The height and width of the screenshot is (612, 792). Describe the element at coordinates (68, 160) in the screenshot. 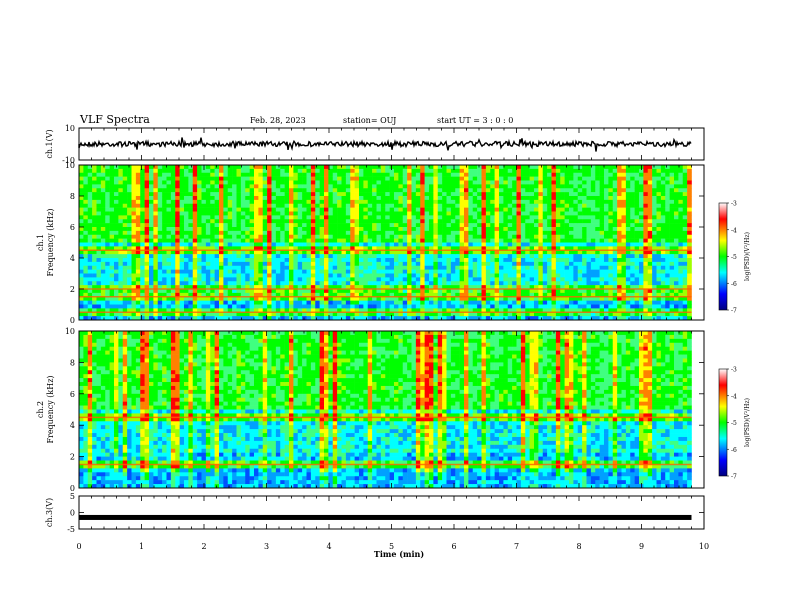

I see `ch1-waveform-y-tick-label: -10` at that location.